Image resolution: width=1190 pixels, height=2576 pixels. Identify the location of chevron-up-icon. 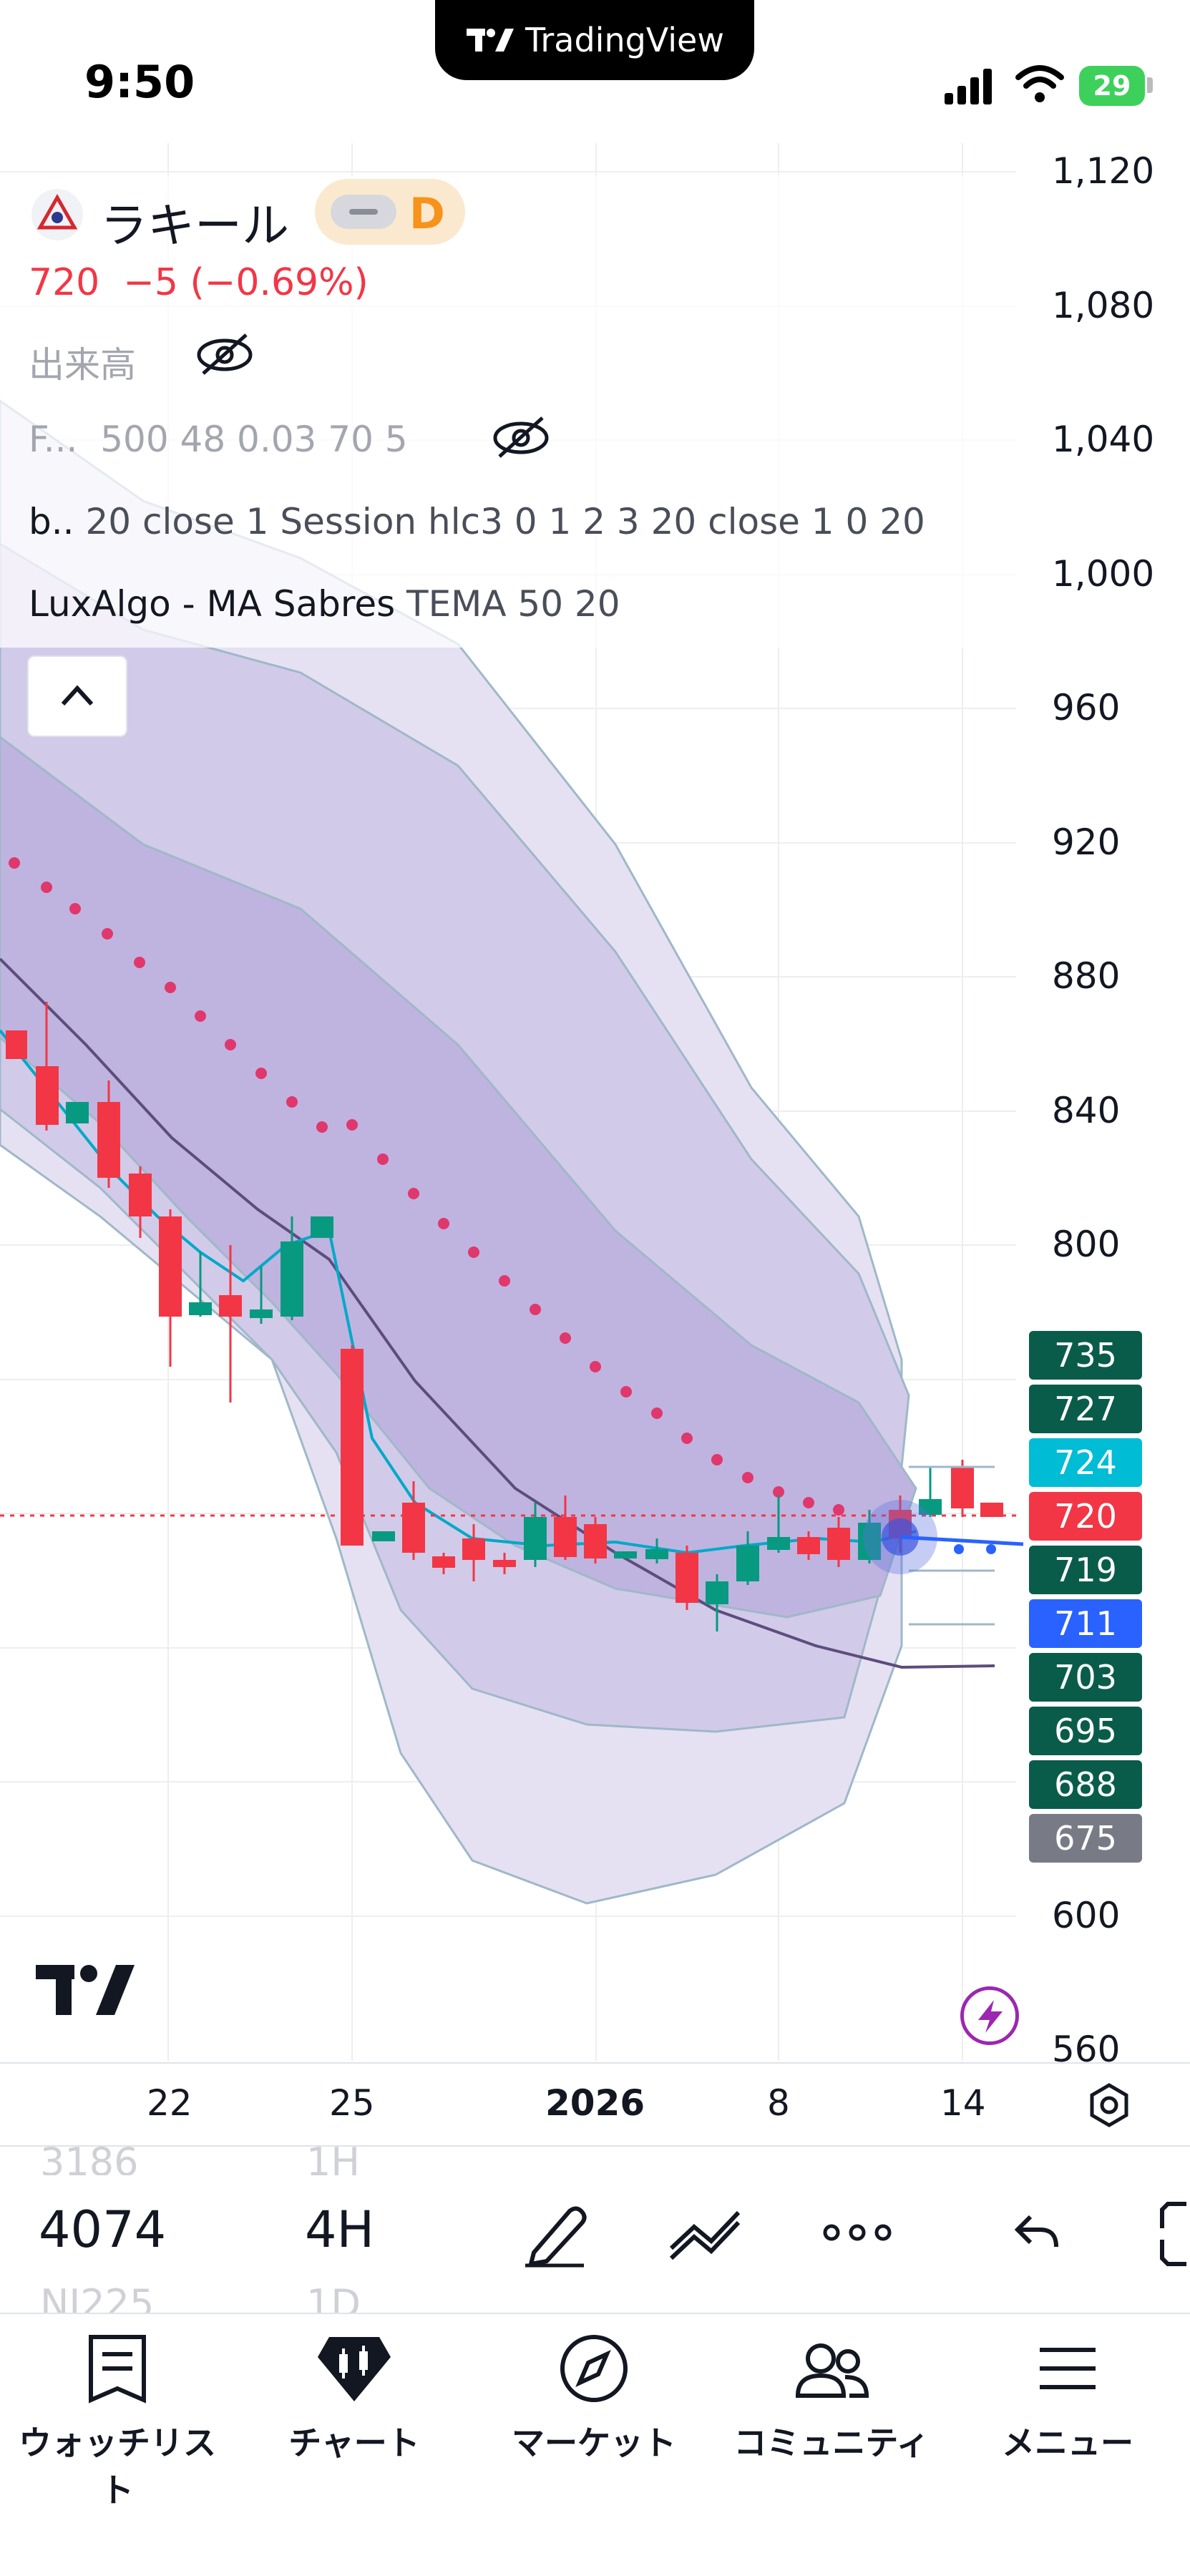
(77, 695).